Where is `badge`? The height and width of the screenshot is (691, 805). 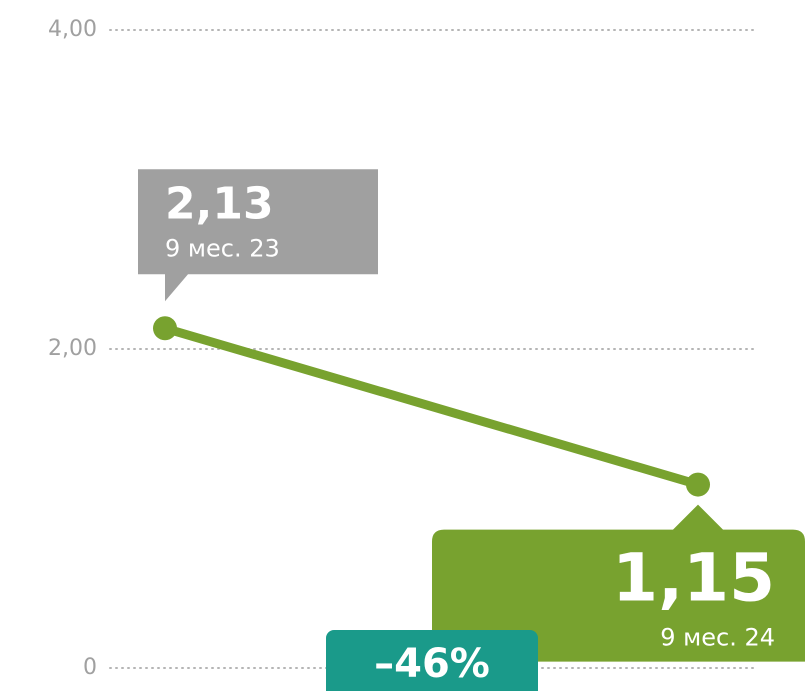 badge is located at coordinates (432, 660).